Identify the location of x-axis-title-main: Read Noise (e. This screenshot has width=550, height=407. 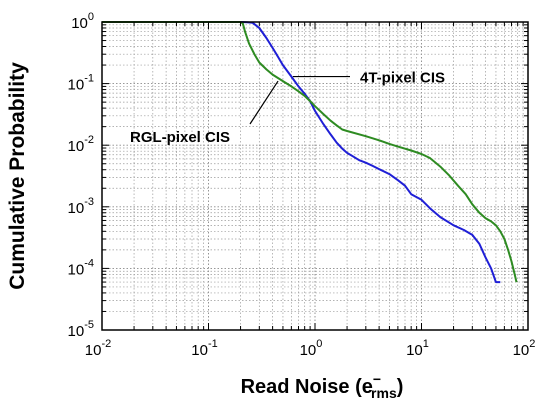
(307, 387).